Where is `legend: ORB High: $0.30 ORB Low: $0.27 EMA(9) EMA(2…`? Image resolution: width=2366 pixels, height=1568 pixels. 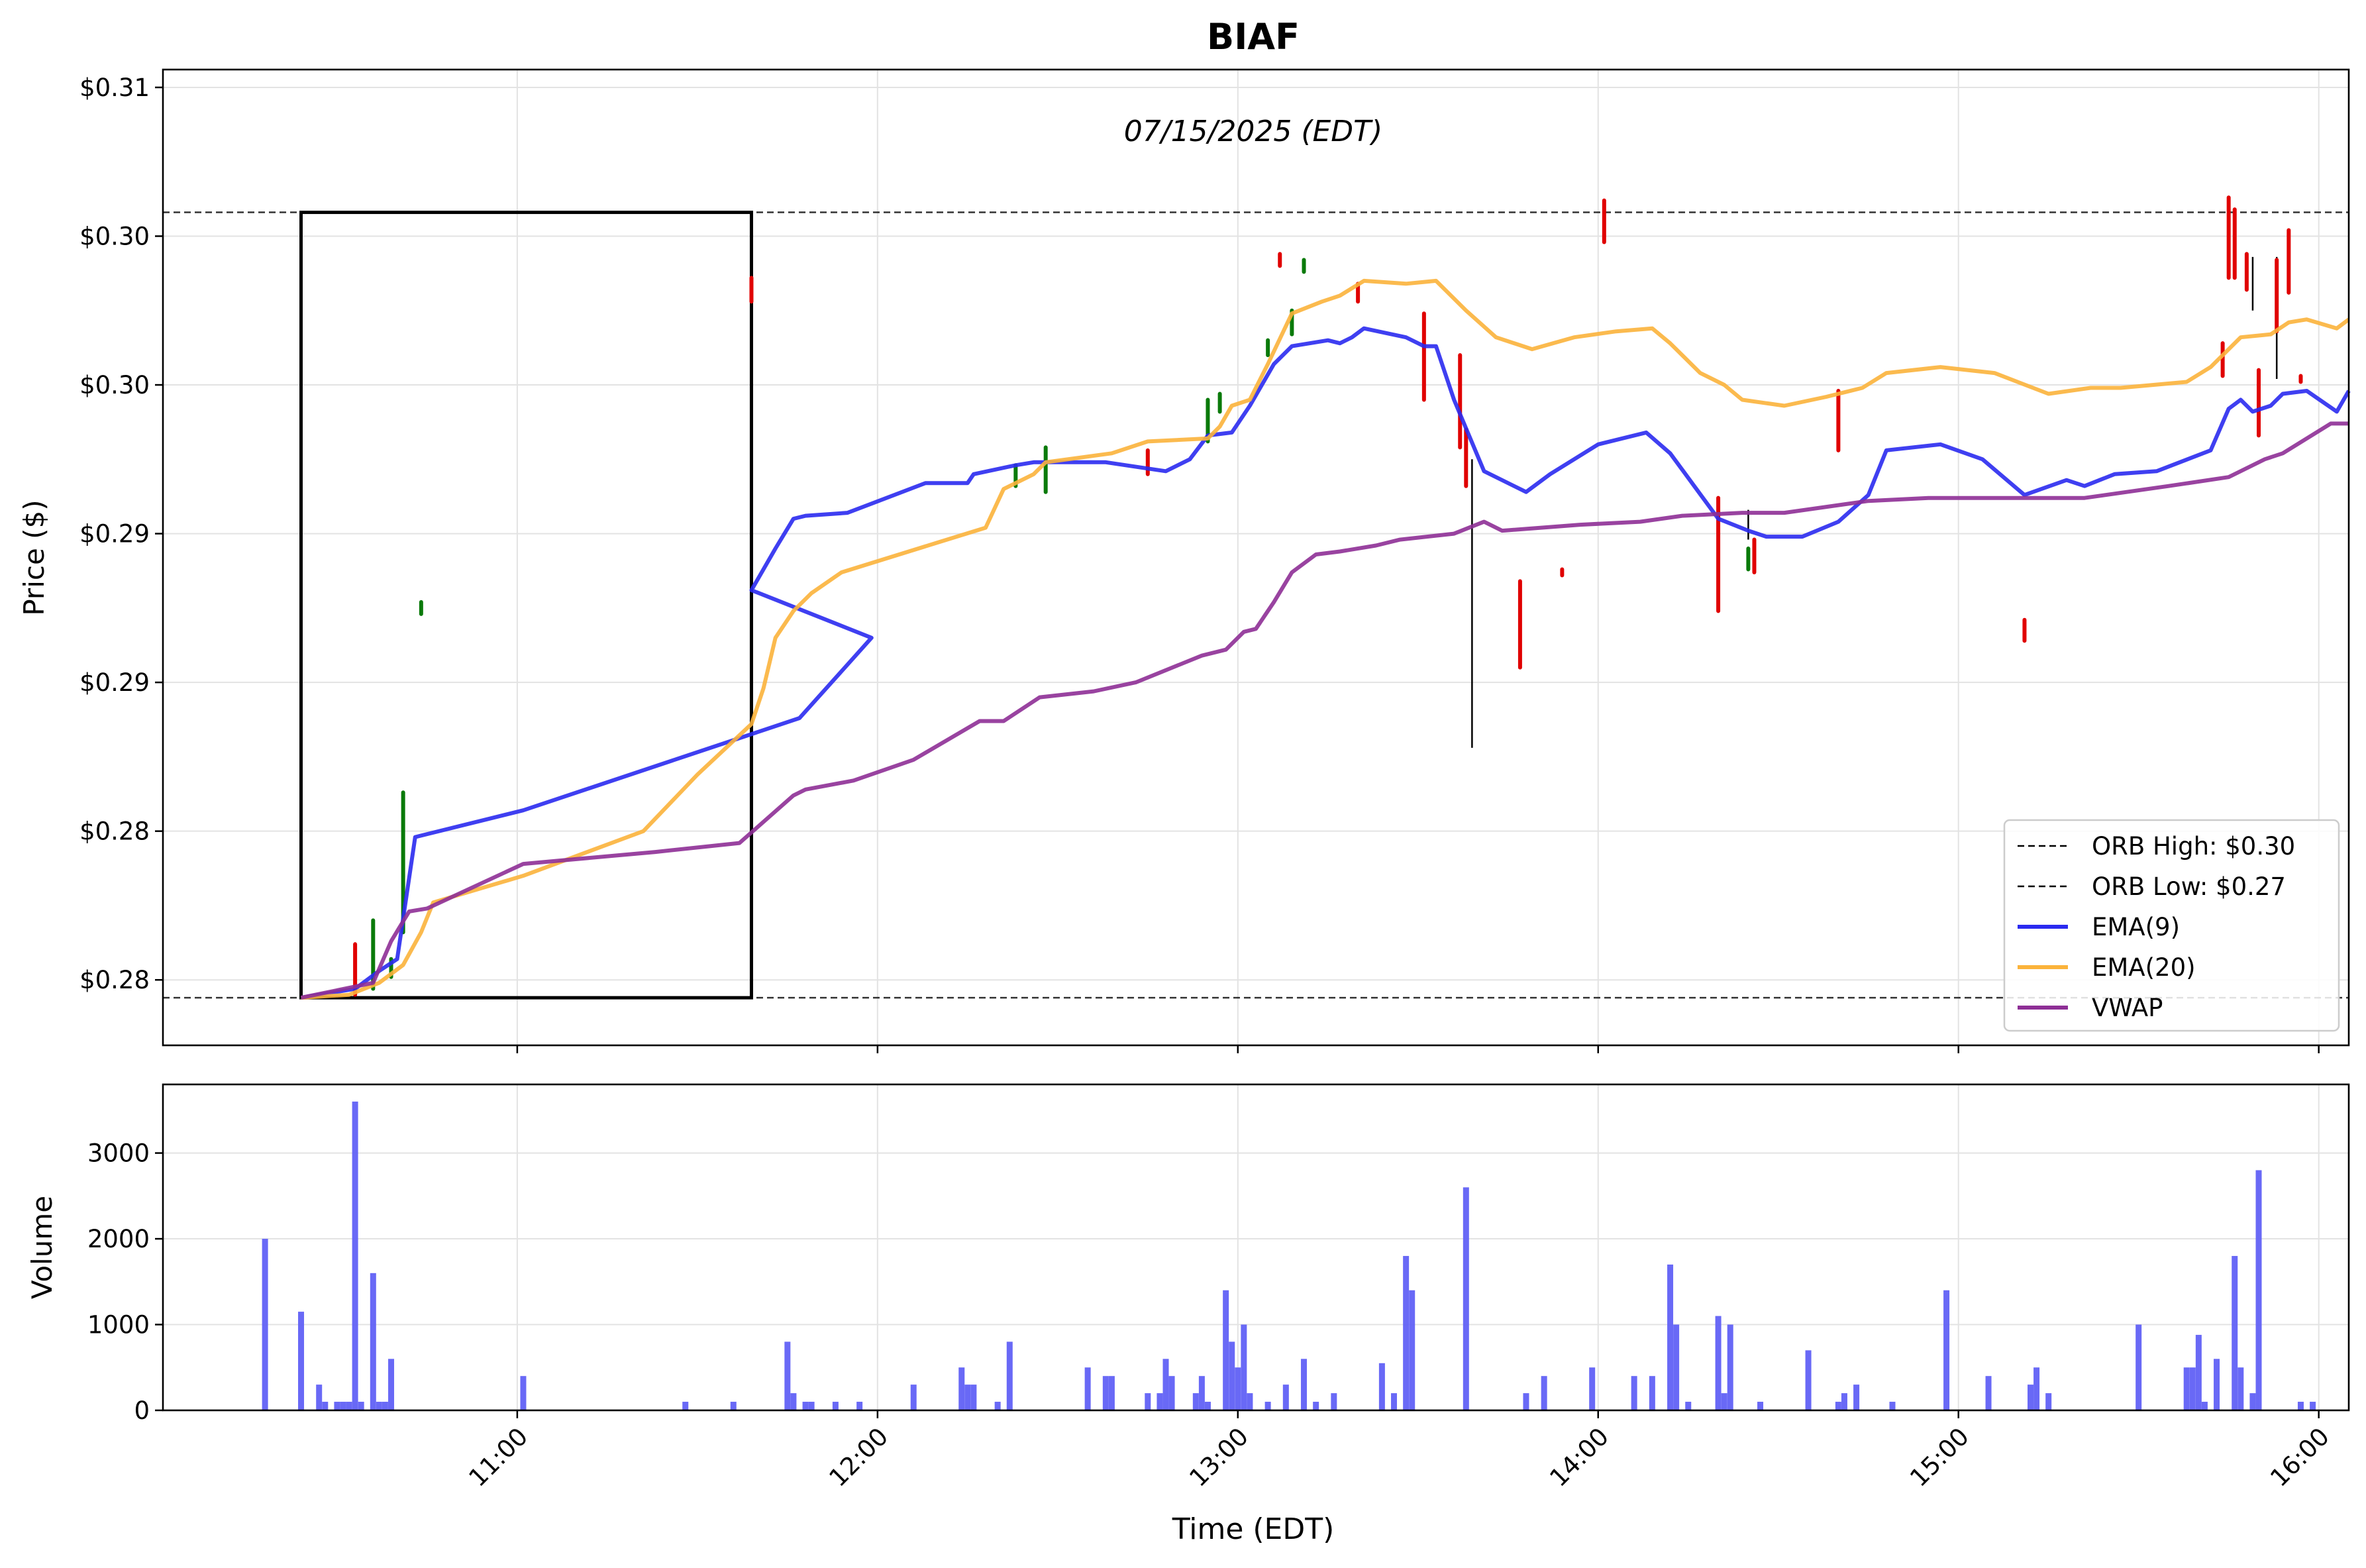
legend: ORB High: $0.30 ORB Low: $0.27 EMA(9) EMA(2… is located at coordinates (2171, 925).